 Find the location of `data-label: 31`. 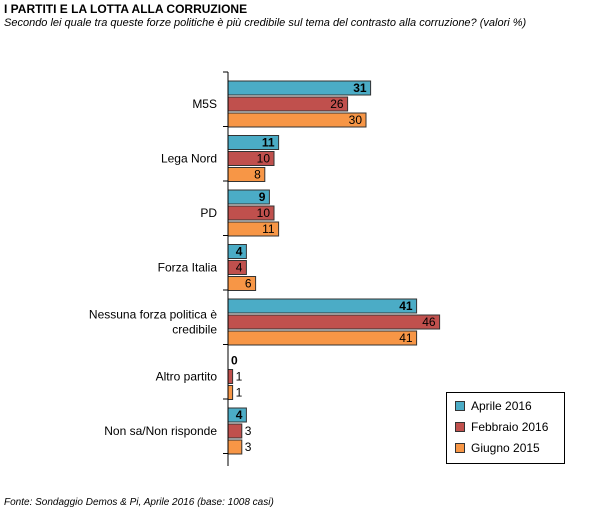

data-label: 31 is located at coordinates (360, 88).